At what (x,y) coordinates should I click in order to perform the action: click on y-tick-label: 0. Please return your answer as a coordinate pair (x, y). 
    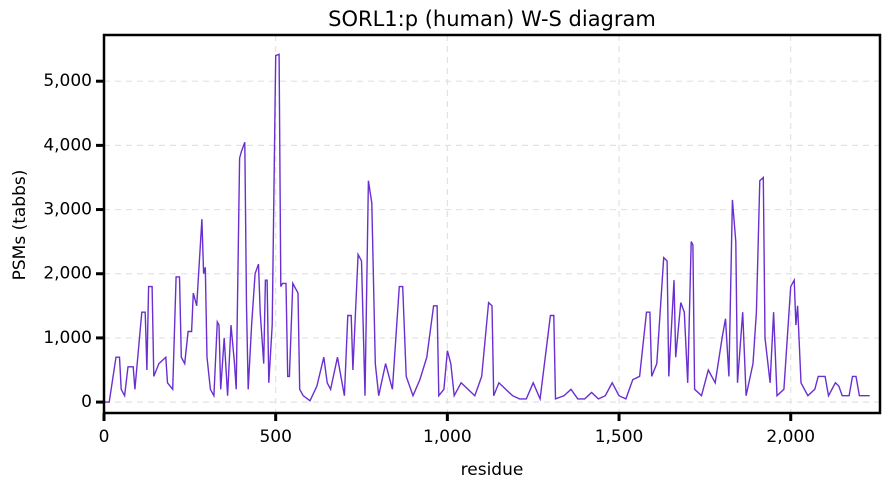
    Looking at the image, I should click on (86, 402).